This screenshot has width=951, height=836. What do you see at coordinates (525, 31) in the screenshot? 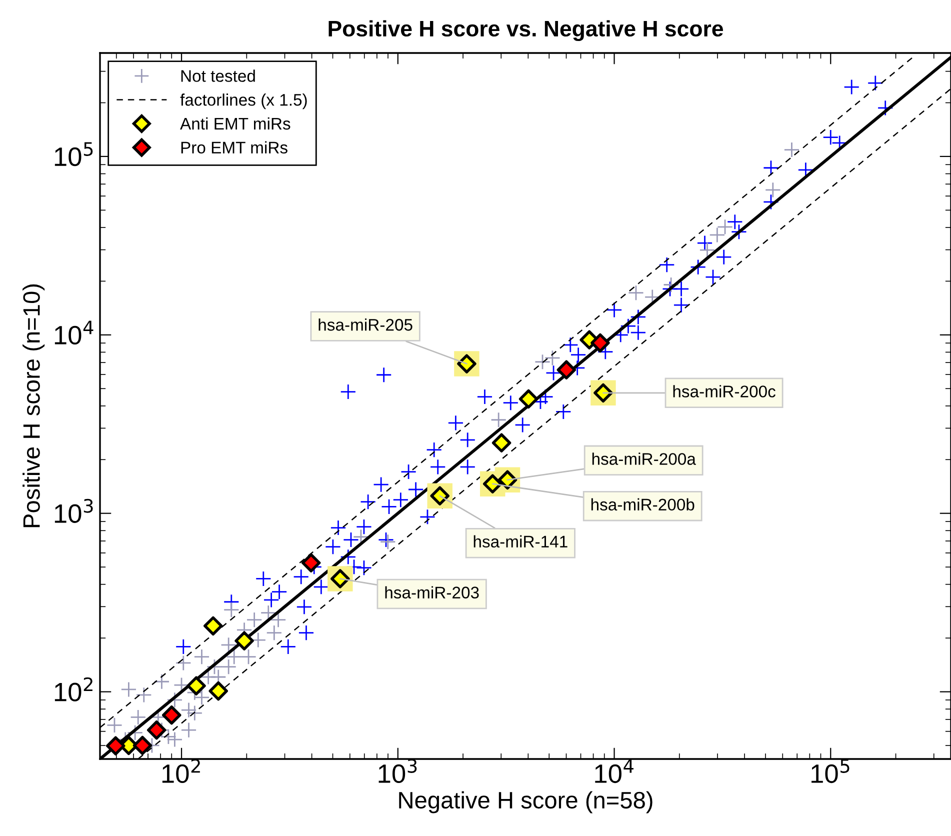
I see `chart-title: Positive H score vs. Negative H score` at bounding box center [525, 31].